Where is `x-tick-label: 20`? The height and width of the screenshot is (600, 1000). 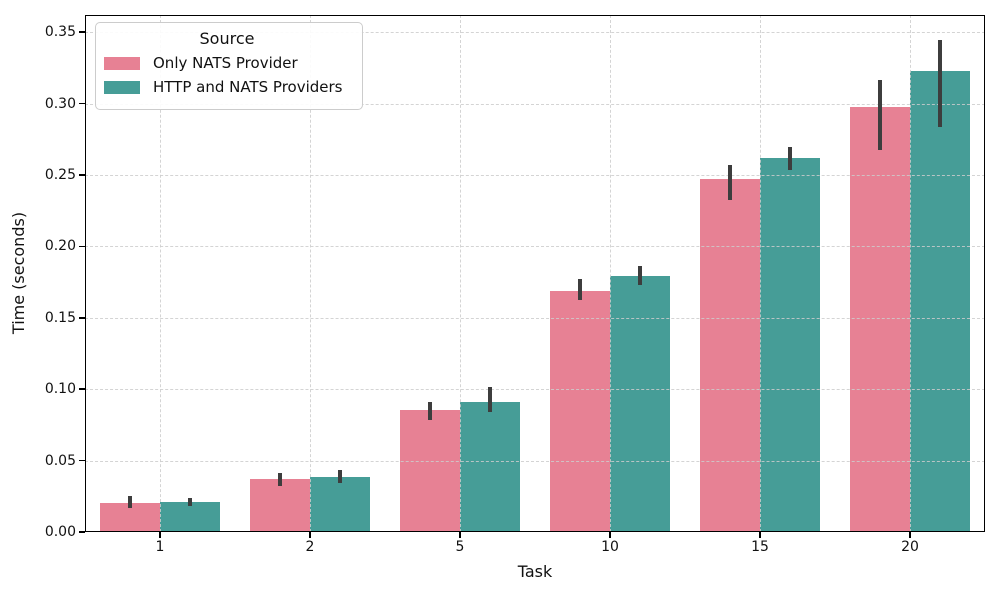
x-tick-label: 20 is located at coordinates (910, 547).